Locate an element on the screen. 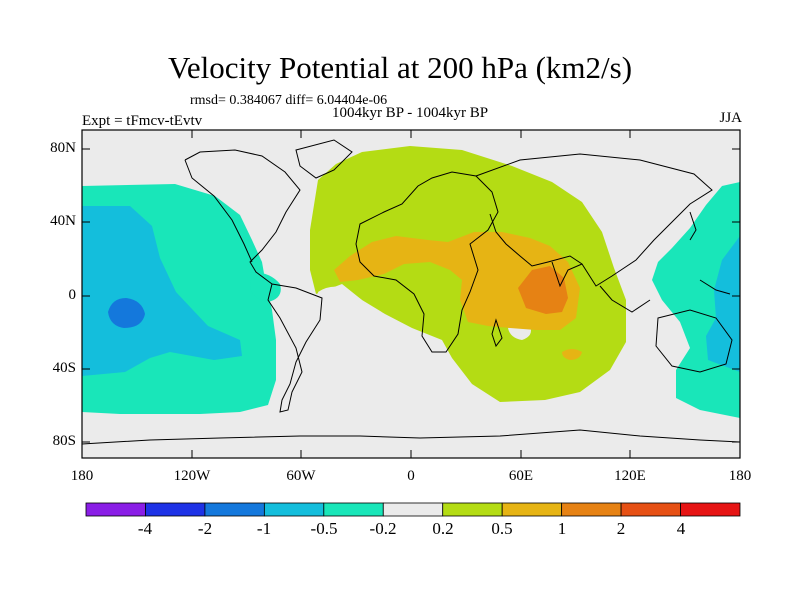  contour-negative-pacific-west-core is located at coordinates (126, 313).